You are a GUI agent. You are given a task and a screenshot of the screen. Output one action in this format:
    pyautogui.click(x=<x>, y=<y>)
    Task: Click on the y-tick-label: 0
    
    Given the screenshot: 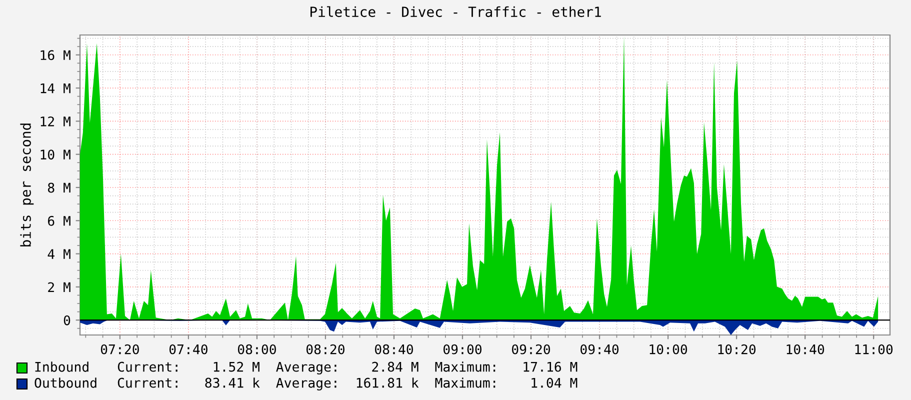 What is the action you would take?
    pyautogui.click(x=67, y=320)
    